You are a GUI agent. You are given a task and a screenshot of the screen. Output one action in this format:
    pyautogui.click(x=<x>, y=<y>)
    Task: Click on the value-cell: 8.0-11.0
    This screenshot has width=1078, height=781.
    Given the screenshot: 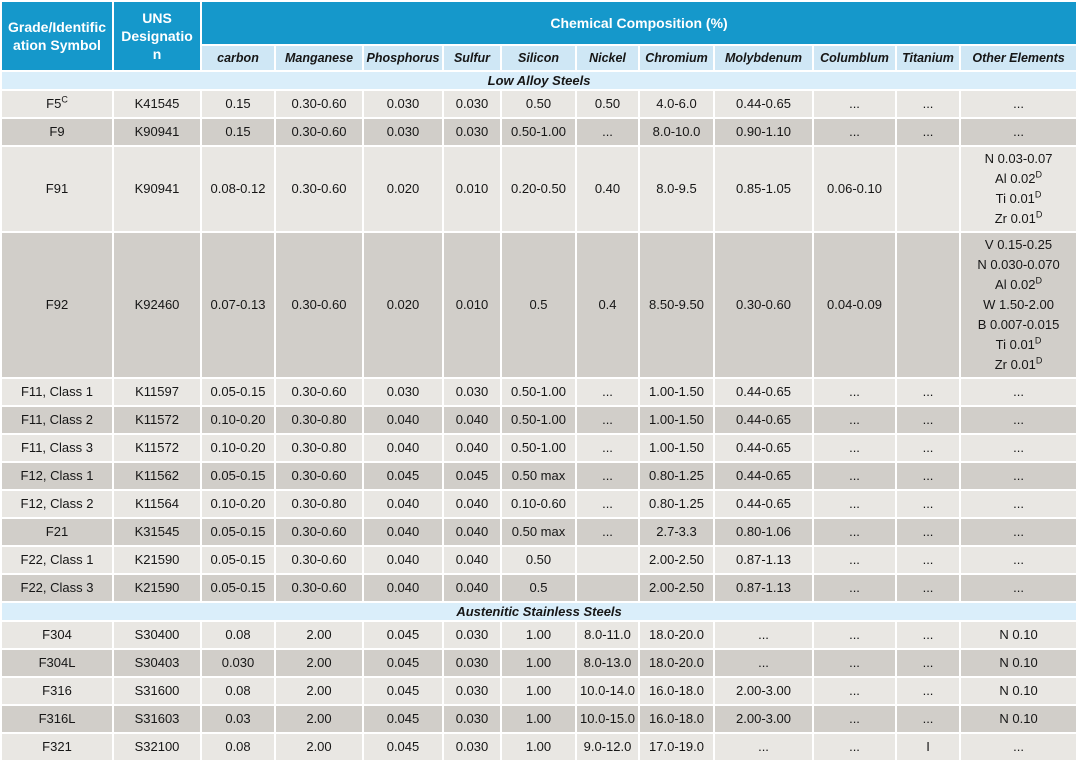 What is the action you would take?
    pyautogui.click(x=607, y=635)
    